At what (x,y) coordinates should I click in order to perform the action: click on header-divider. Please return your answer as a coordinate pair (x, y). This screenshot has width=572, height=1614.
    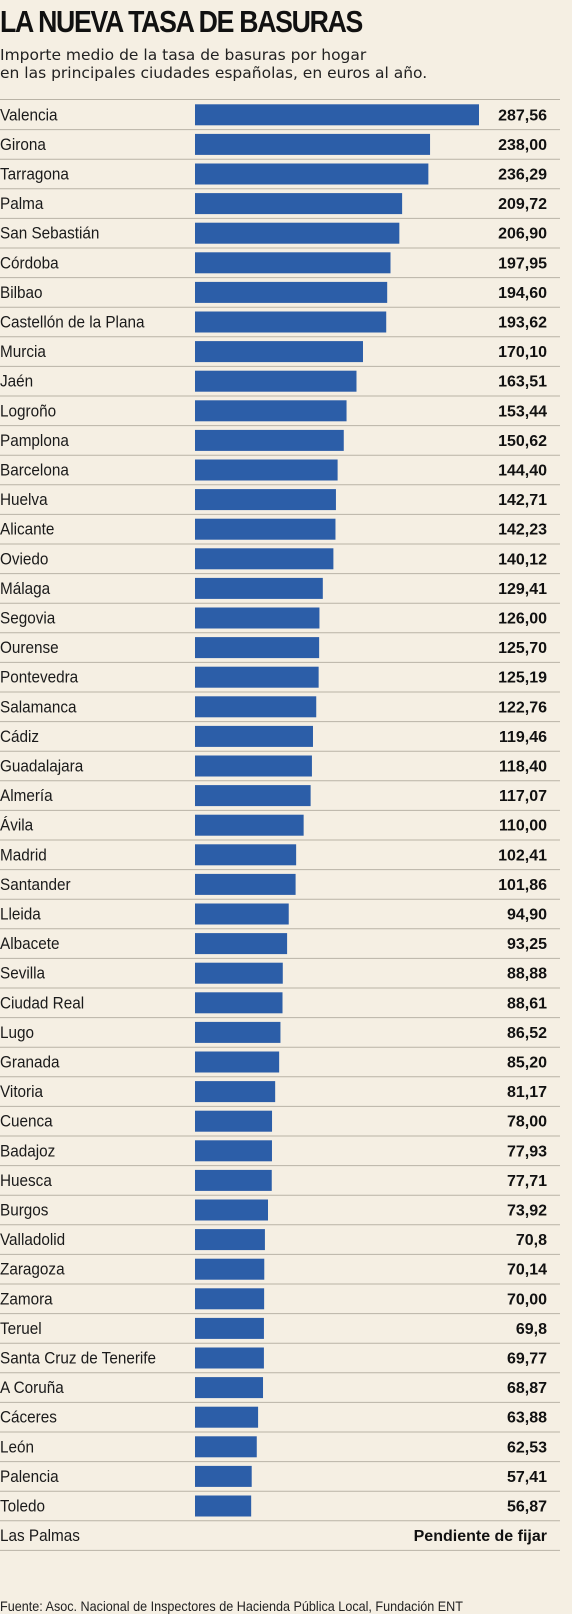
    Looking at the image, I should click on (280, 99).